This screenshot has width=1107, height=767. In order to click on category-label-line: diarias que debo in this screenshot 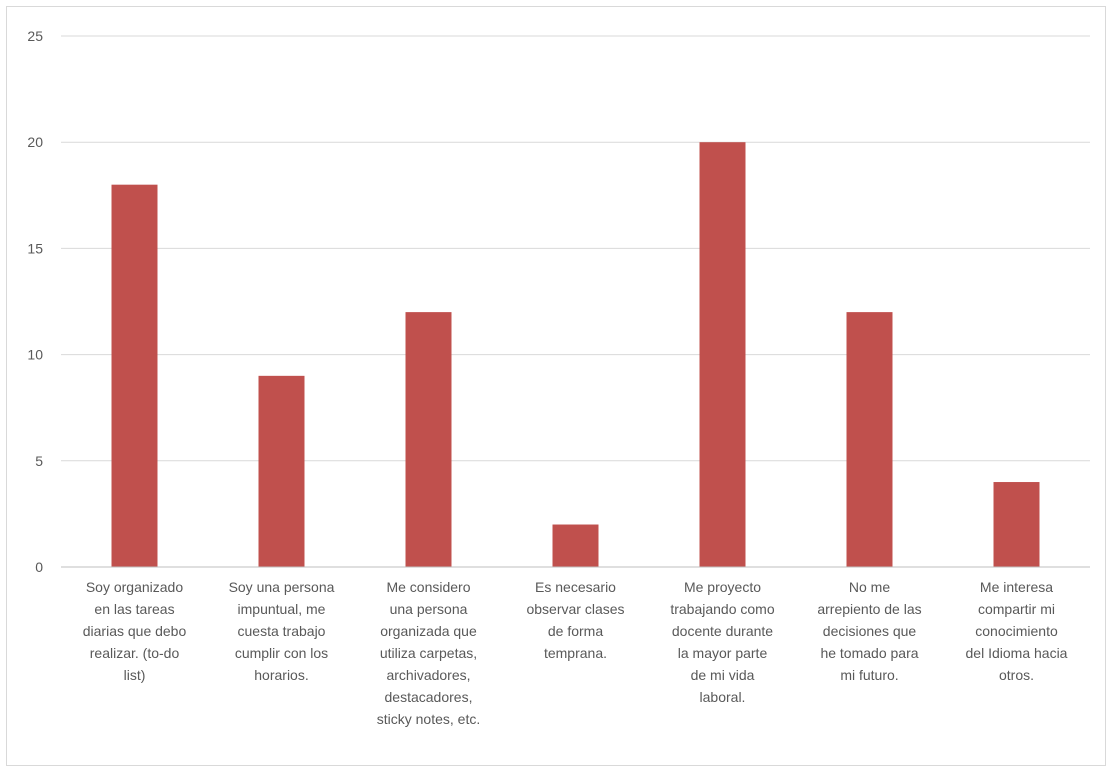, I will do `click(135, 631)`.